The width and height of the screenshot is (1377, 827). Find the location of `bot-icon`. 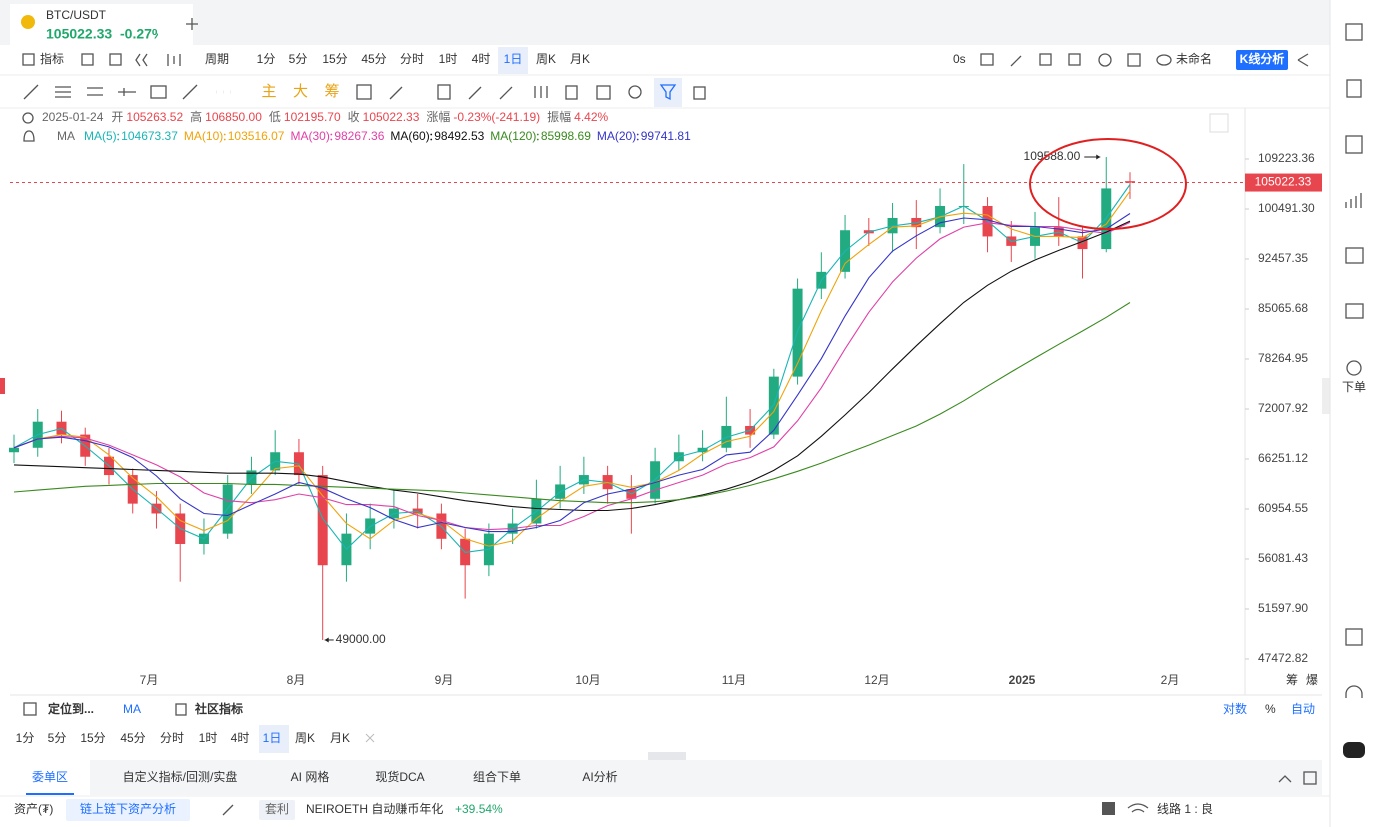

bot-icon is located at coordinates (1354, 750).